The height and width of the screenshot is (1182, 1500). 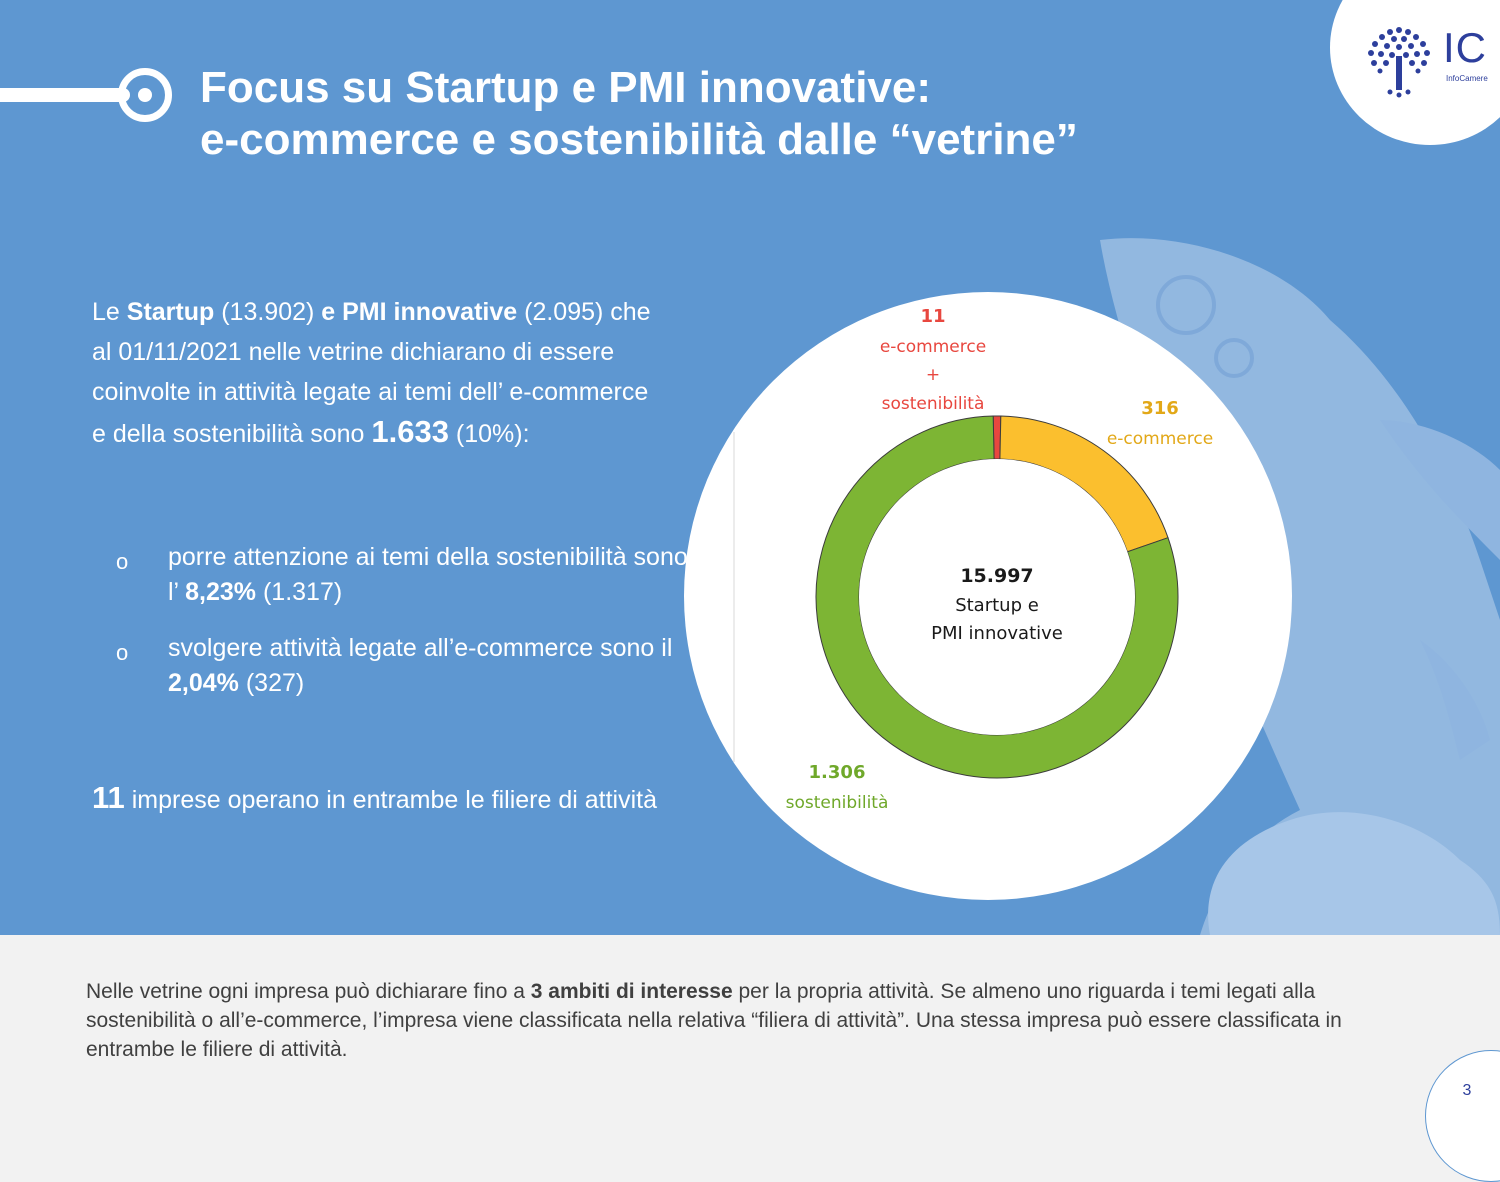 What do you see at coordinates (997, 633) in the screenshot?
I see `center-label-line2: PMI innovative` at bounding box center [997, 633].